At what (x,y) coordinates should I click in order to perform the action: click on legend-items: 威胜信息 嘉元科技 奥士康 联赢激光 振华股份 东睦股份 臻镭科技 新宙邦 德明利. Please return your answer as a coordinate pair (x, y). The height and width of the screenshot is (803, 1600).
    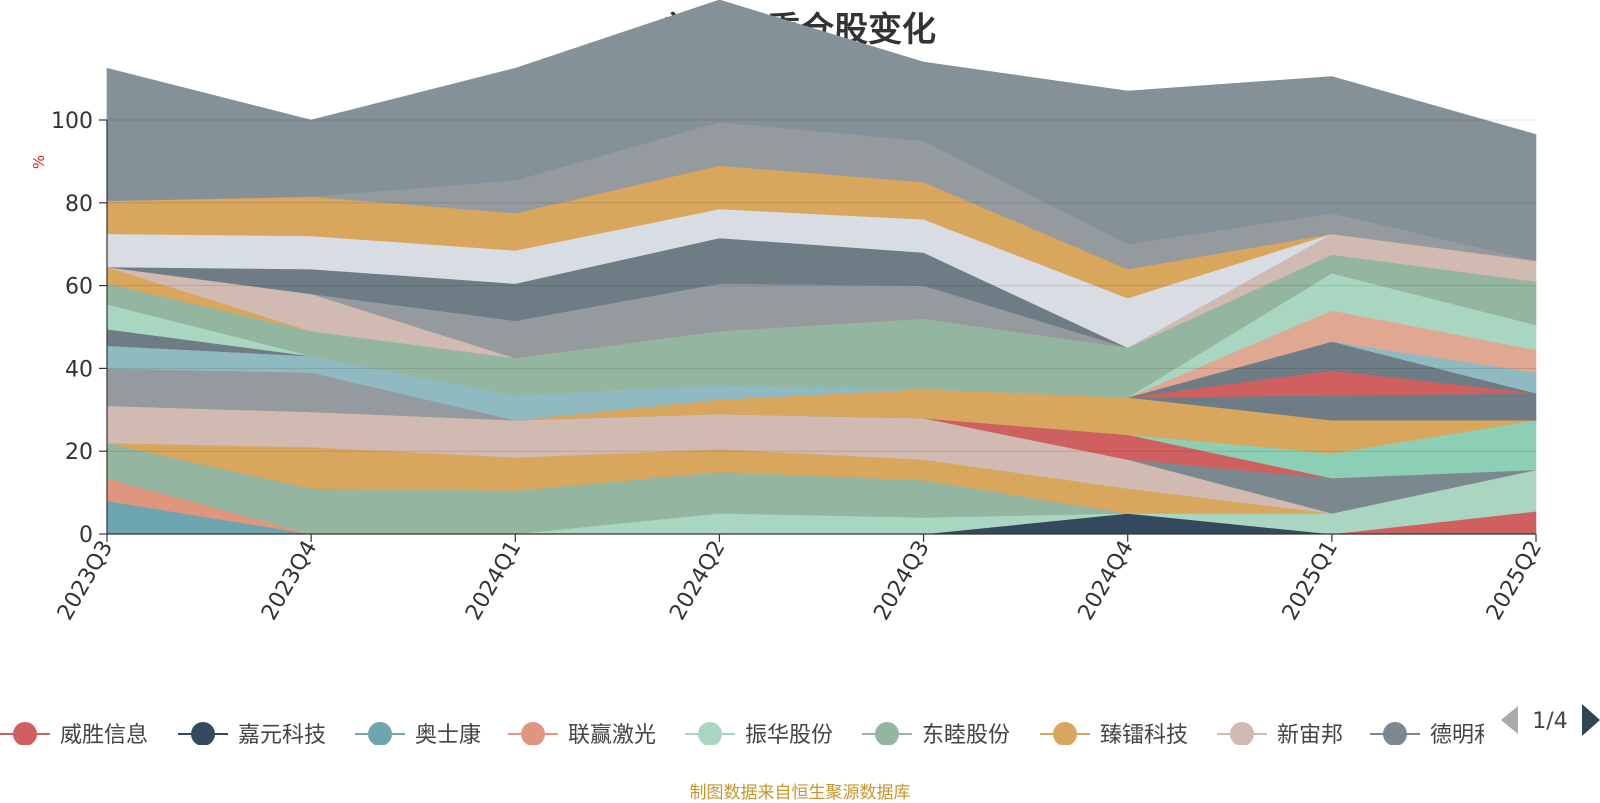
    Looking at the image, I should click on (748, 735).